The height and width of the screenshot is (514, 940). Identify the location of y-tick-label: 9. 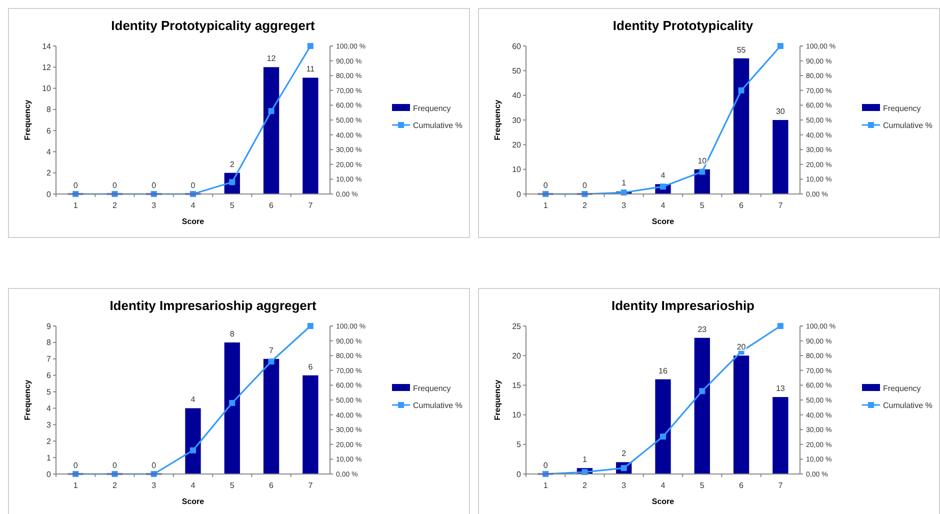
(49, 326).